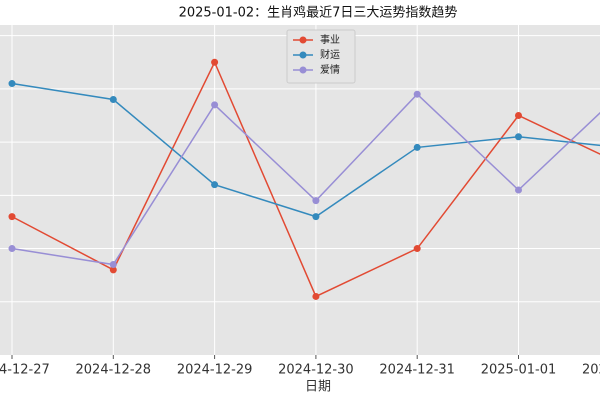 The height and width of the screenshot is (400, 600). Describe the element at coordinates (519, 370) in the screenshot. I see `x-tick-label: 2025-01-01` at that location.